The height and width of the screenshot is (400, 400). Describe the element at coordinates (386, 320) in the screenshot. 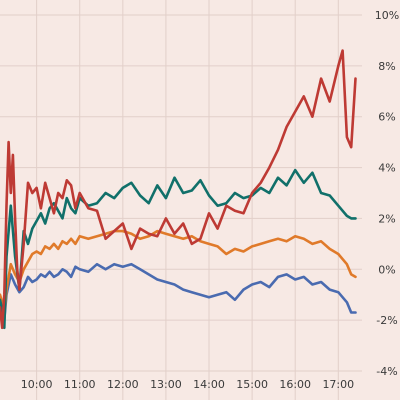

I see `y-tick-label: -2%` at that location.